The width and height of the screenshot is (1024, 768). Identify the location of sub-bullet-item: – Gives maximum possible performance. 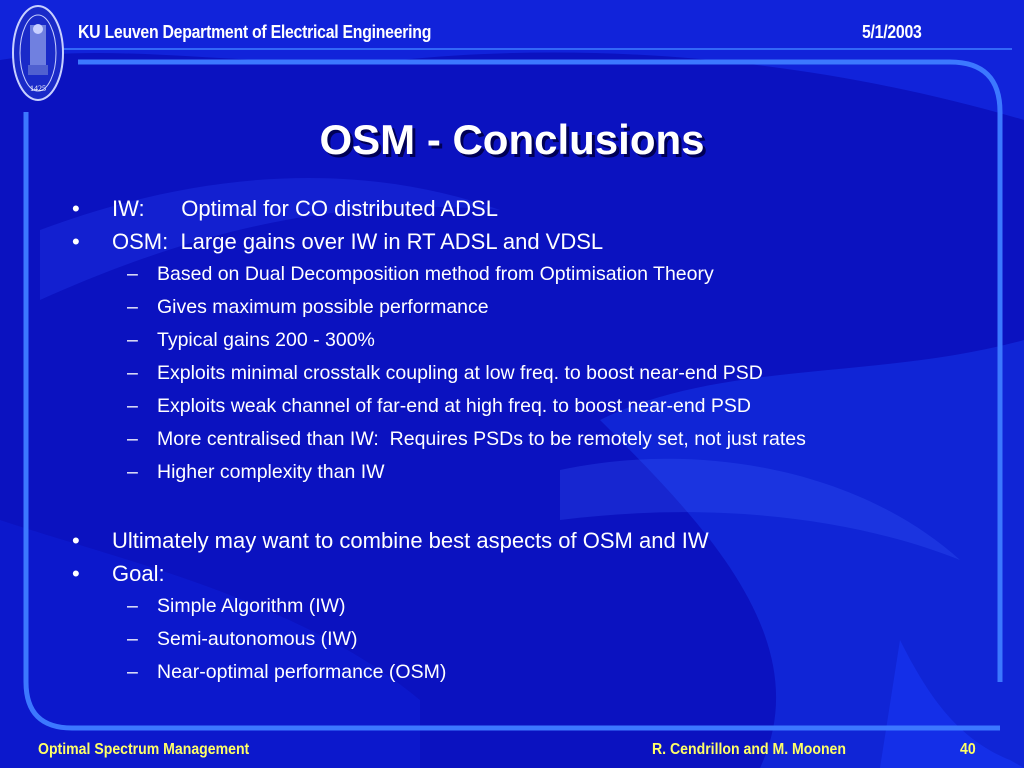
(522, 307).